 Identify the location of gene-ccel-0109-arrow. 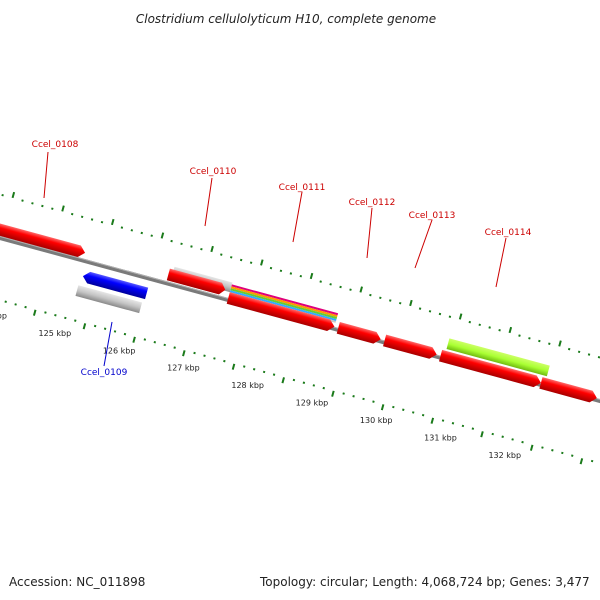
(115, 285).